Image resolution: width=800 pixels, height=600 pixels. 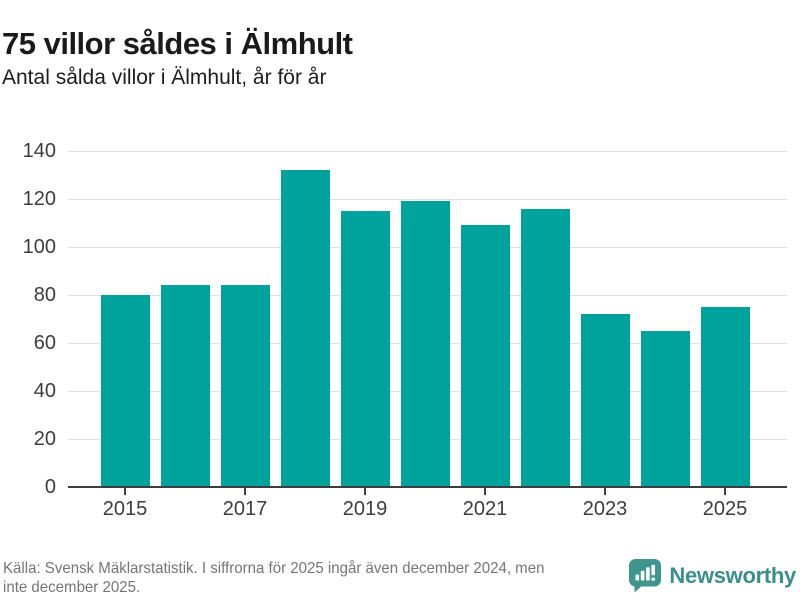 I want to click on x-axis-tick-2015, so click(x=125, y=491).